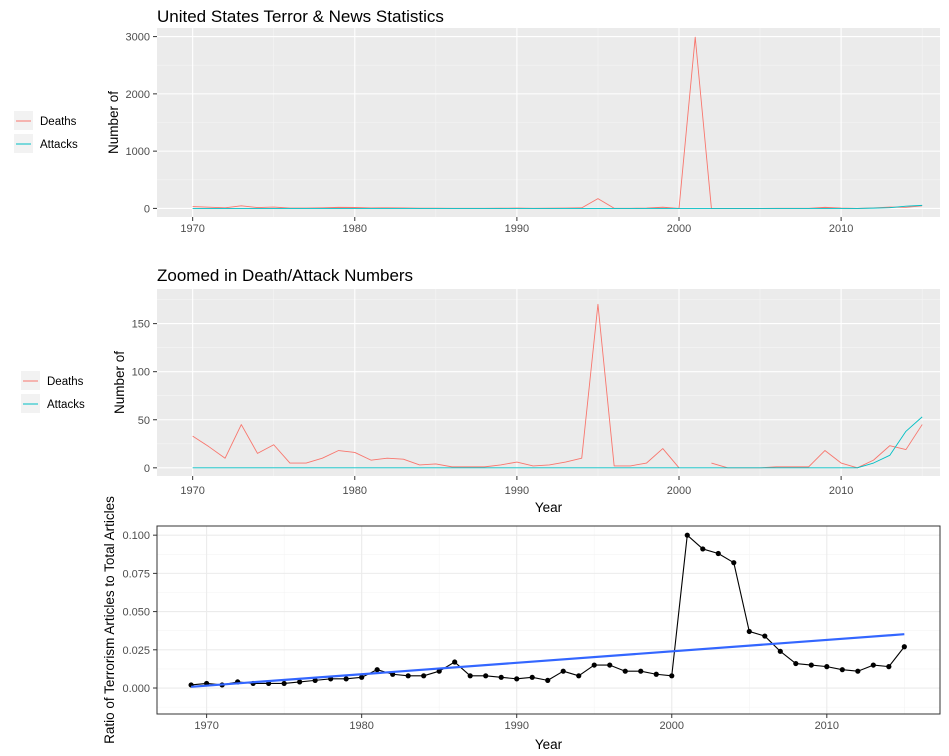  I want to click on y-tick-label: 150, so click(141, 325).